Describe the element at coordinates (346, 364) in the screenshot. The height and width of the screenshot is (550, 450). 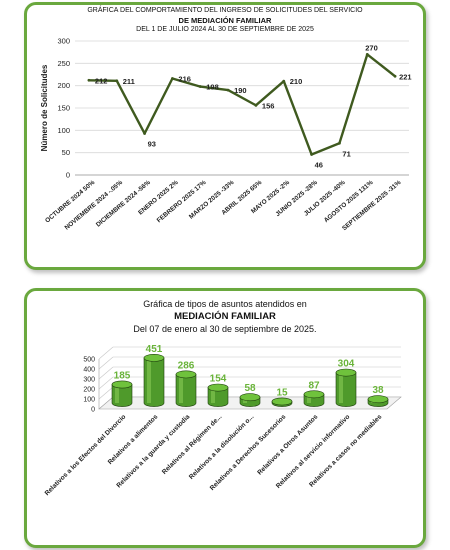
I see `data-label: 304` at that location.